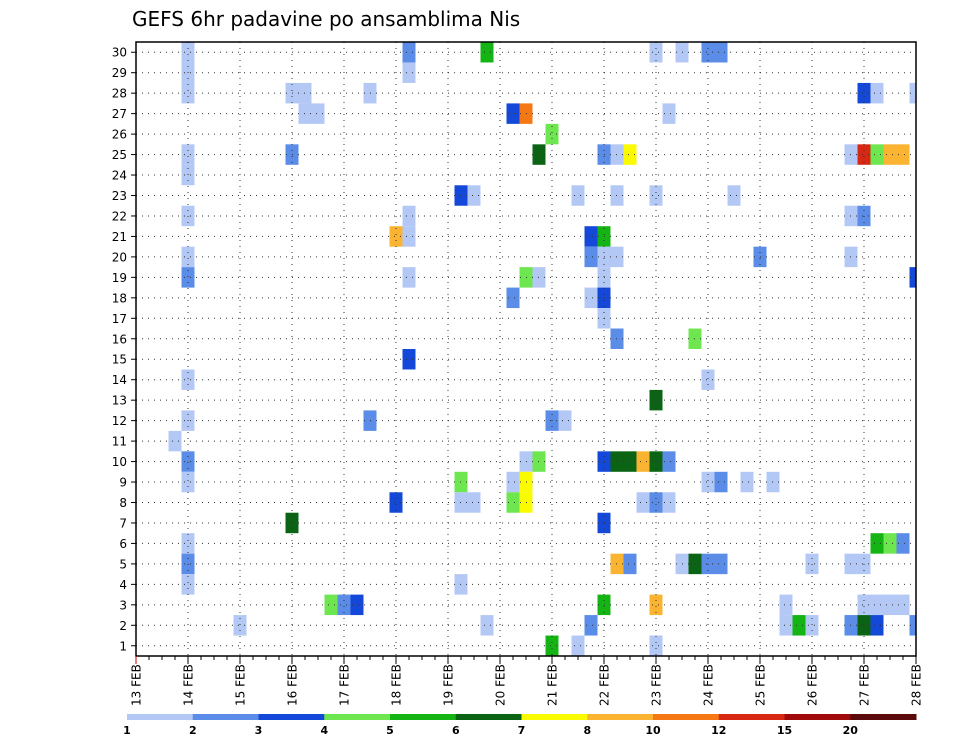 This screenshot has height=742, width=960. Describe the element at coordinates (522, 730) in the screenshot. I see `colorbar-label: 7` at that location.